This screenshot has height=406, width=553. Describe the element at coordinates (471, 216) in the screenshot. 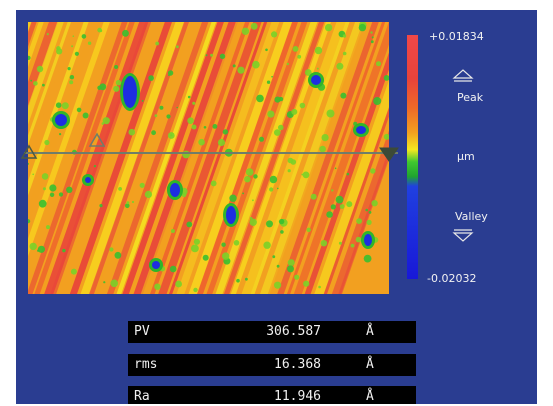

I see `scale-valley-label: Valley` at that location.